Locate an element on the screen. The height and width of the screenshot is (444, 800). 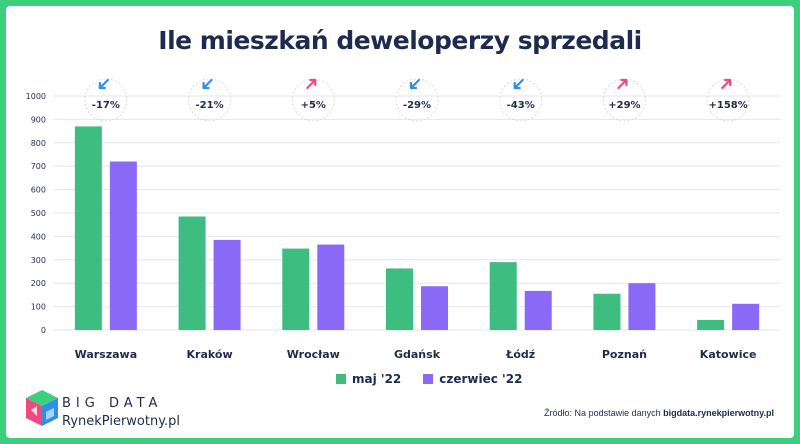
y-tick-label: 700 is located at coordinates (38, 166).